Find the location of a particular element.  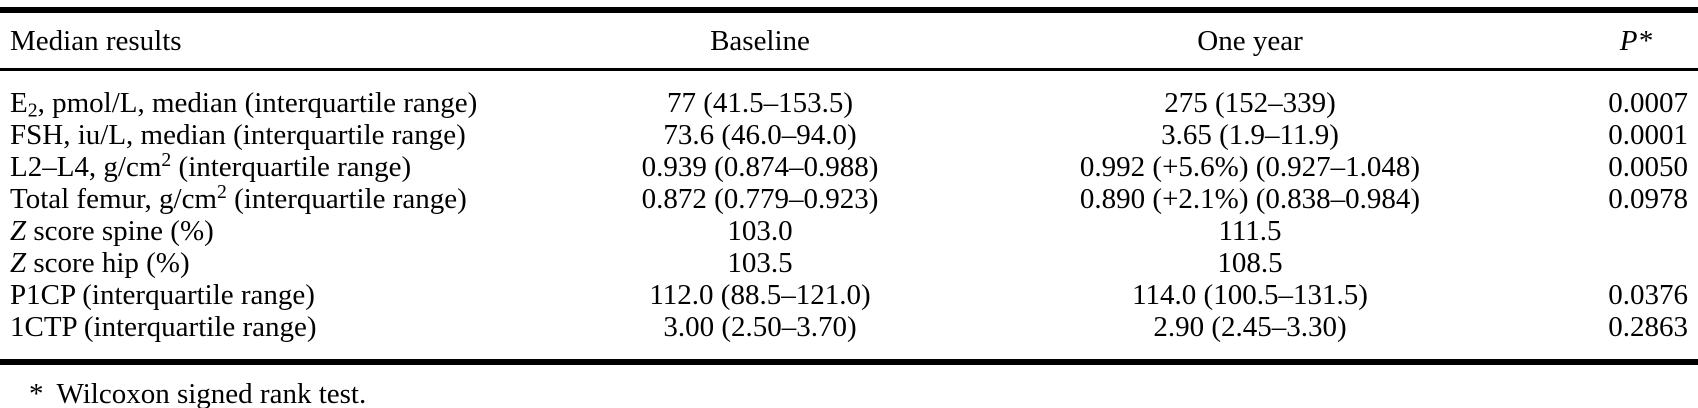

header-row: Median results Baseline One year P* is located at coordinates (849, 40).